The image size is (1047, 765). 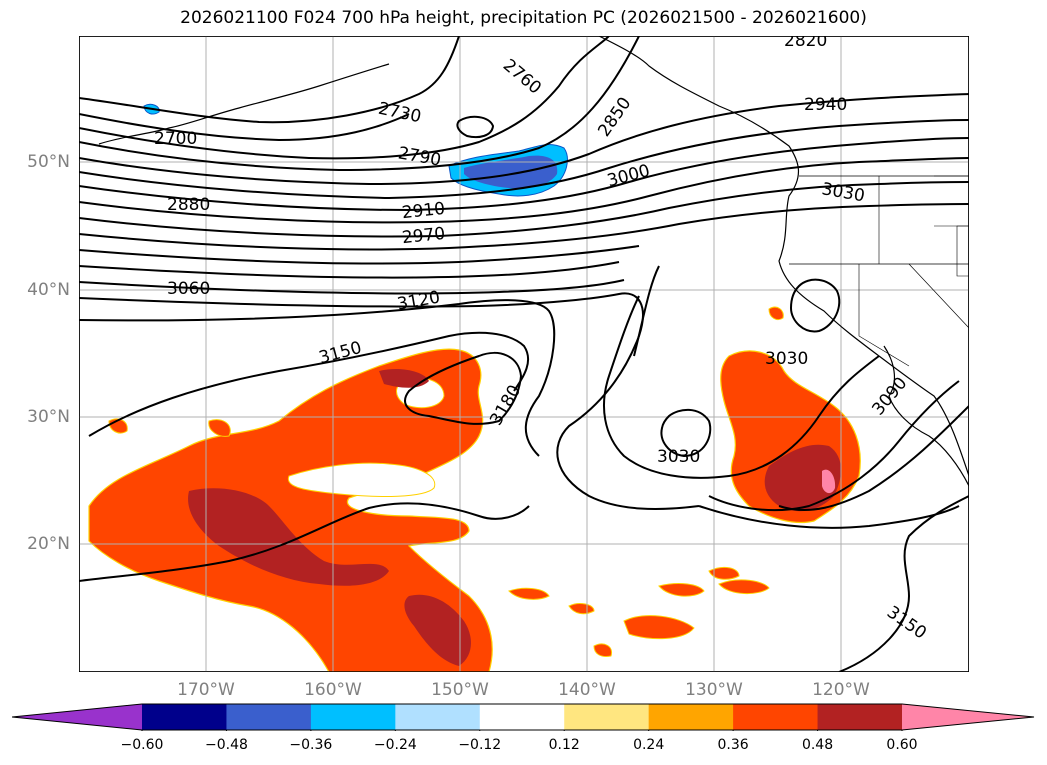 I want to click on contour-label: 2700, so click(x=175, y=139).